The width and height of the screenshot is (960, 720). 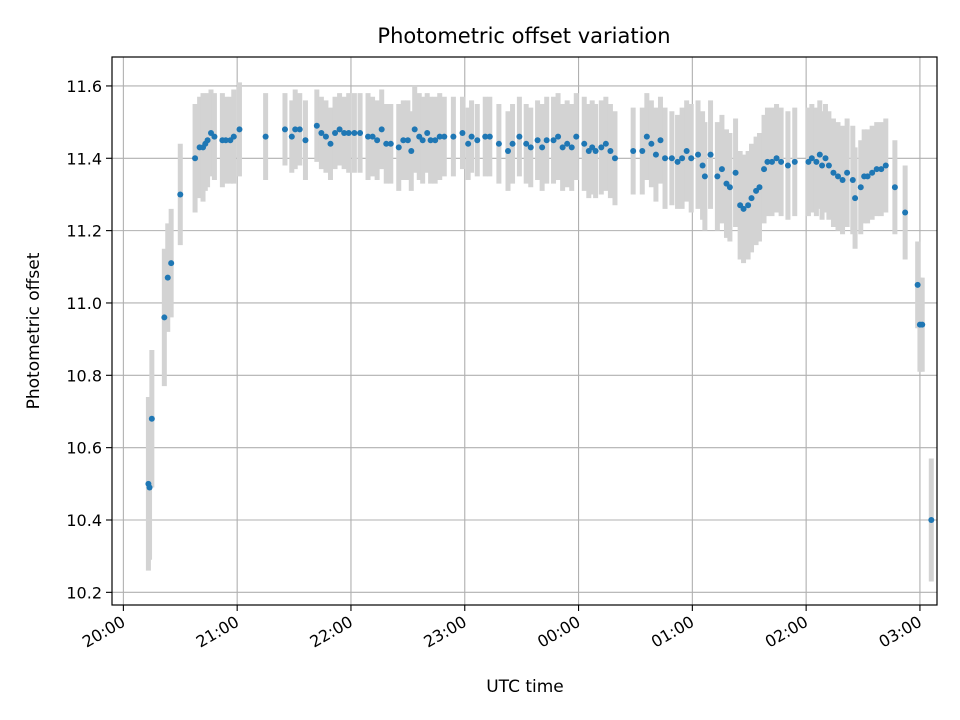 I want to click on y-axis-ticks: 10.2 10.4 10.6 10.8 11.0 11.2 11.4 11.6, so click(x=89, y=339).